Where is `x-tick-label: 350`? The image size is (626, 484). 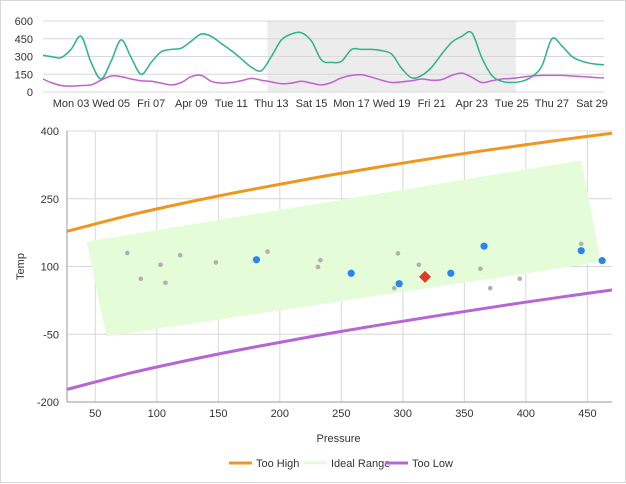
x-tick-label: 350 is located at coordinates (464, 414).